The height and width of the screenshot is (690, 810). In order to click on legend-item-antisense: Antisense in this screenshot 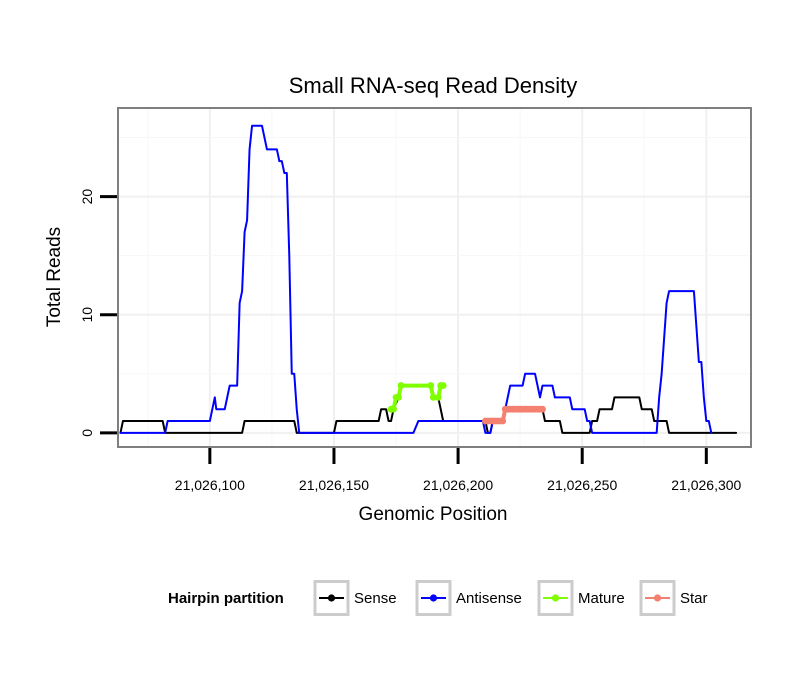, I will do `click(468, 598)`.